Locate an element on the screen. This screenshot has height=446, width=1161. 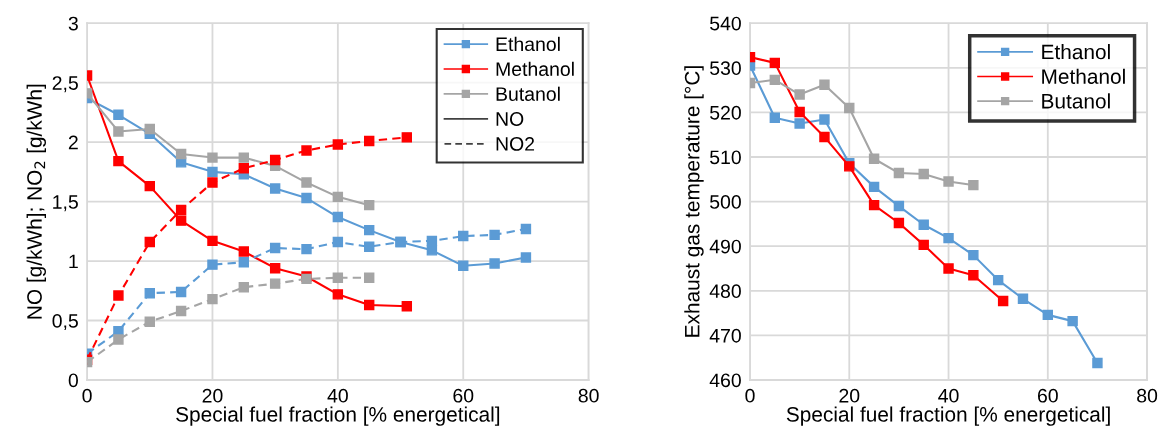
y-axis-title: NO [g/kWh]; NO$_{2}$ [g/kWh] is located at coordinates (36, 201).